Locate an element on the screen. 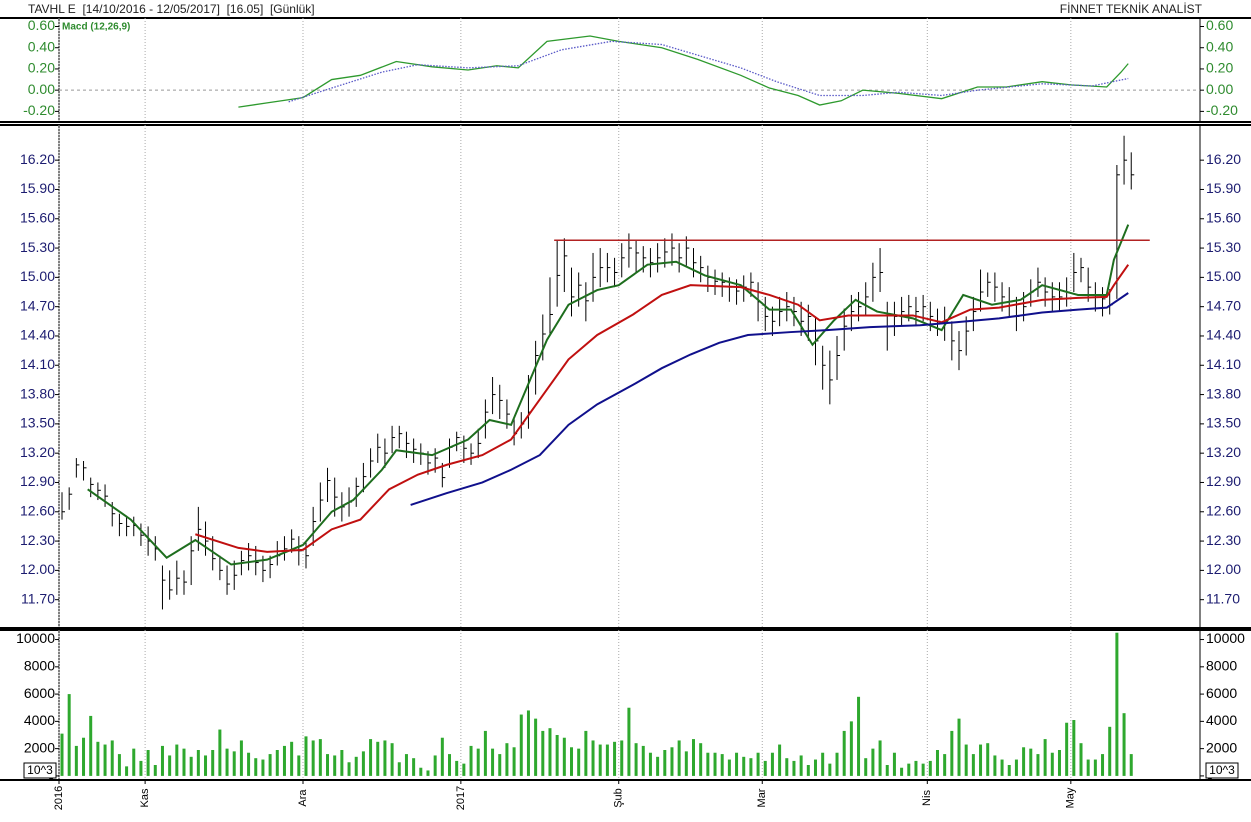  y-tick-label: 15.90 is located at coordinates (37, 188).